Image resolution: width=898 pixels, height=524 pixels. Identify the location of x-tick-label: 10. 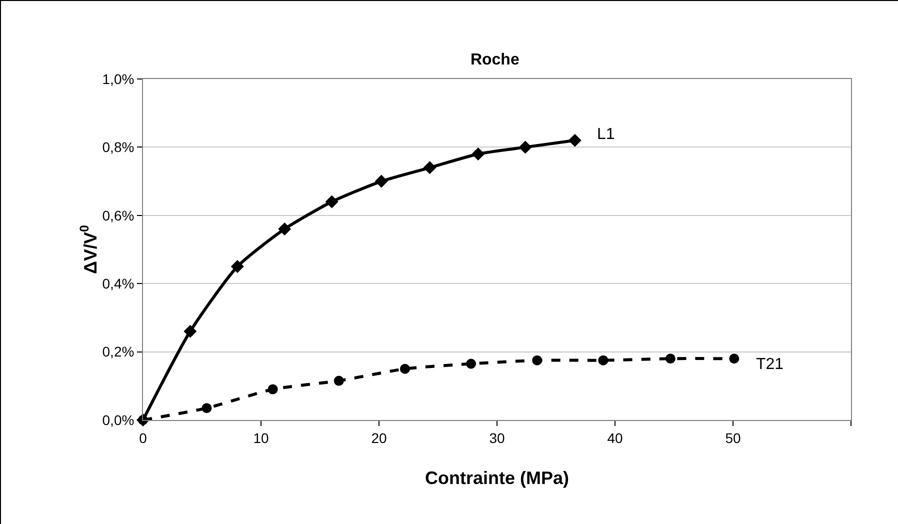
(261, 438).